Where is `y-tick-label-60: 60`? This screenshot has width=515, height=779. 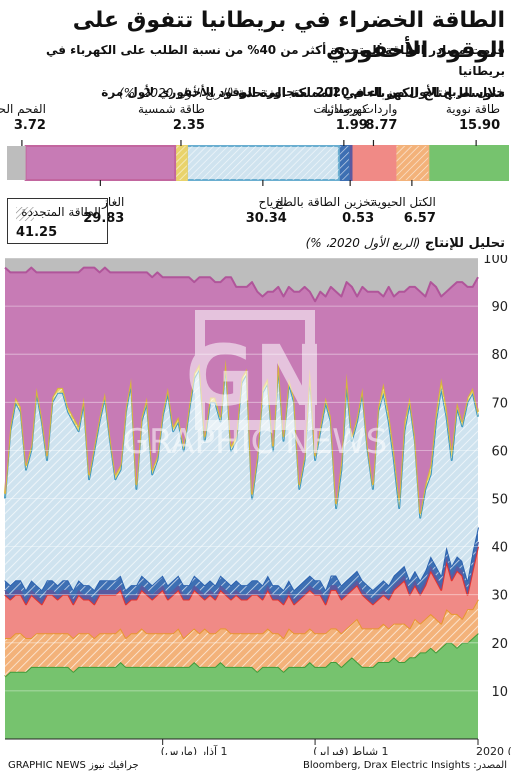 y-tick-label-60: 60 is located at coordinates (499, 451).